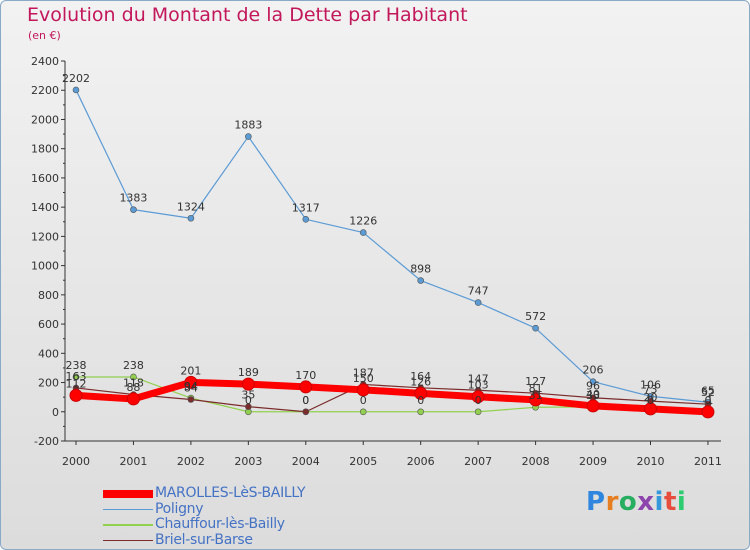 This screenshot has width=750, height=550. I want to click on data-label: 189, so click(248, 372).